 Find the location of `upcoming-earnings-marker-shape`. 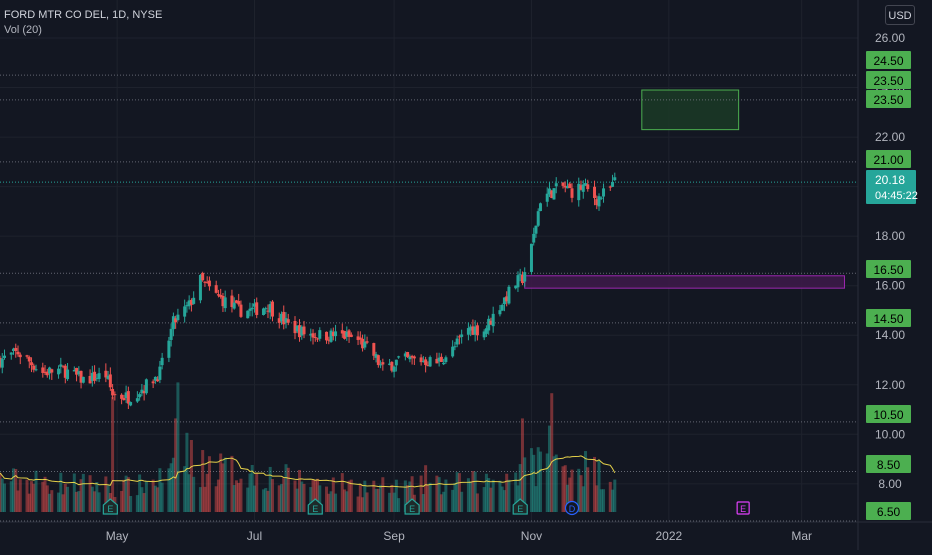

upcoming-earnings-marker-shape is located at coordinates (743, 508).